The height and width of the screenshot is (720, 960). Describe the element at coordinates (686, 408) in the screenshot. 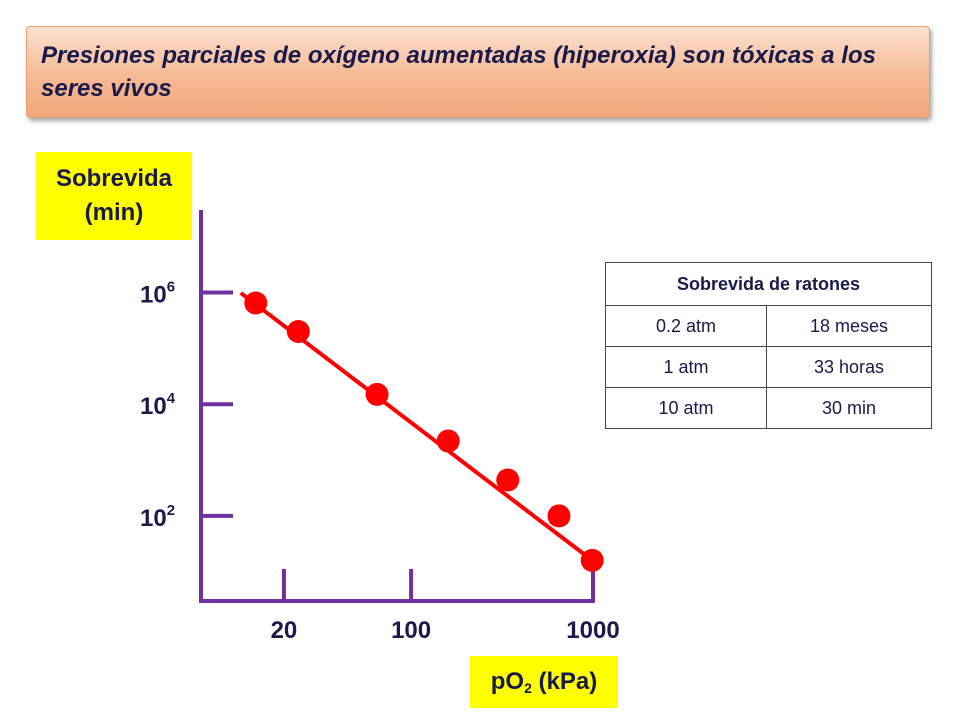

I see `table-cell-pressure: 10 atm` at that location.